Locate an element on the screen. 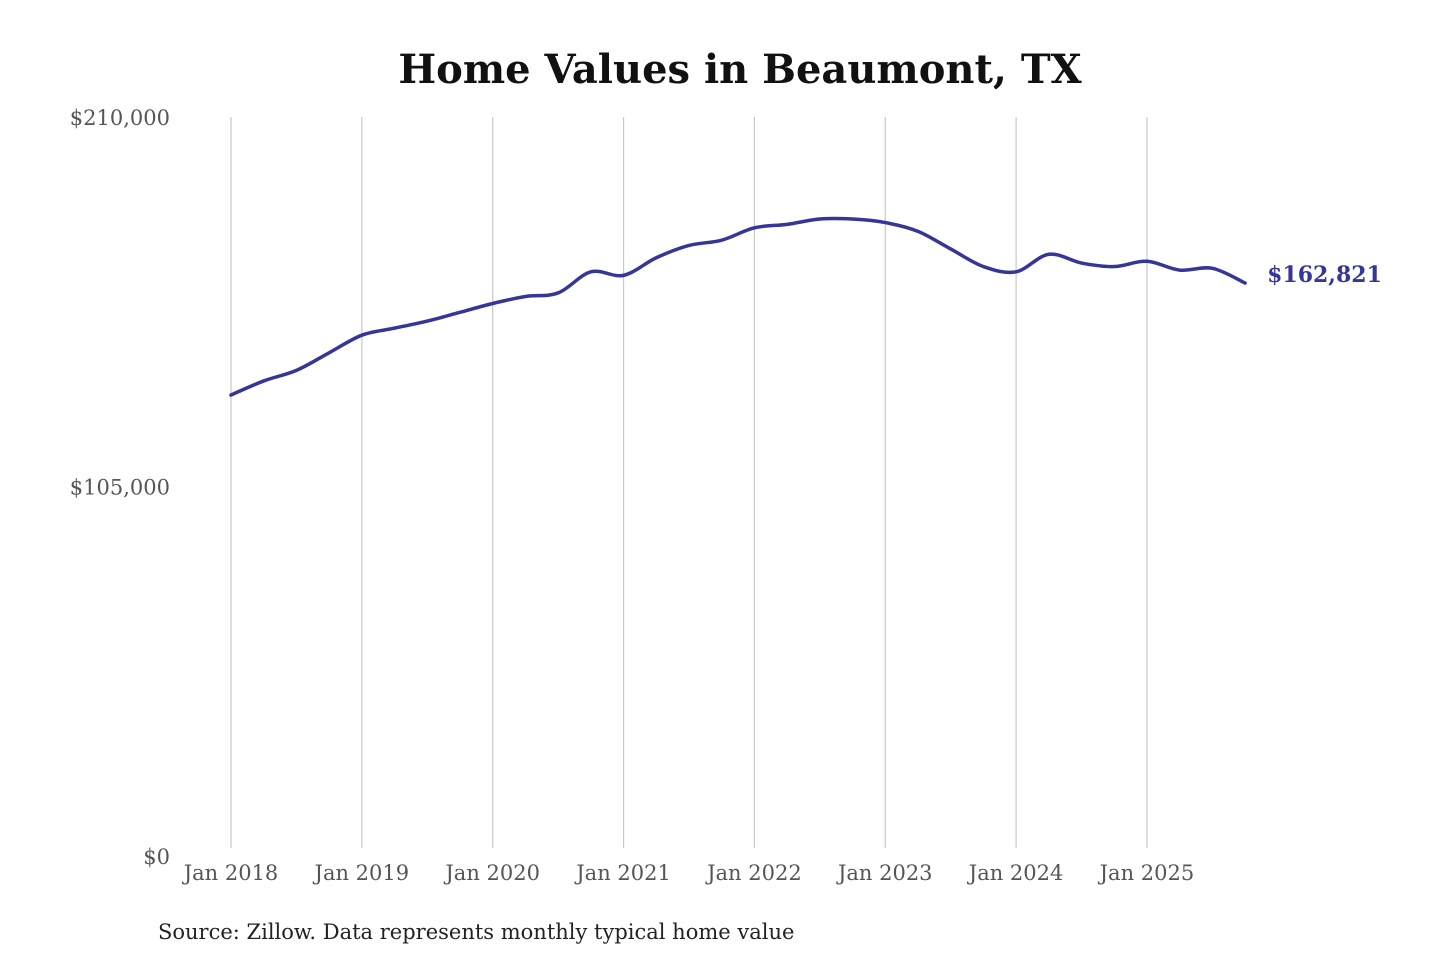 This screenshot has width=1440, height=960. series-layer is located at coordinates (738, 306).